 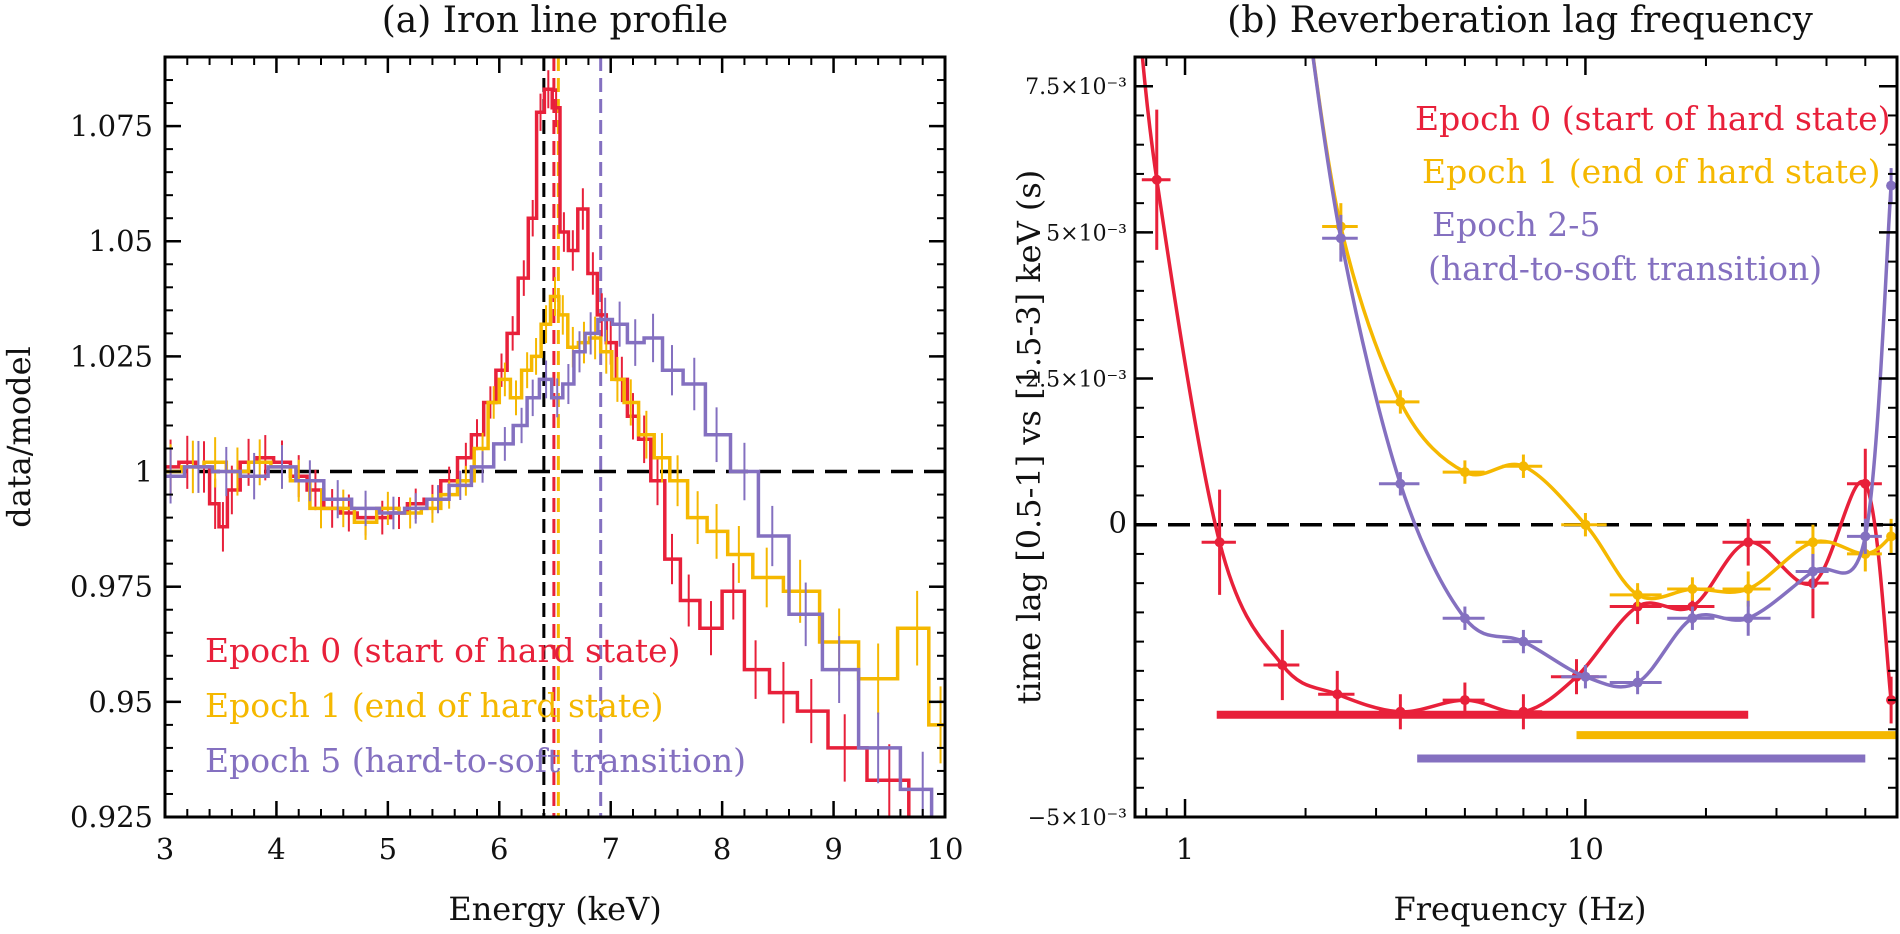 What do you see at coordinates (1118, 523) in the screenshot?
I see `panel-b-ytick-label-1: 0` at bounding box center [1118, 523].